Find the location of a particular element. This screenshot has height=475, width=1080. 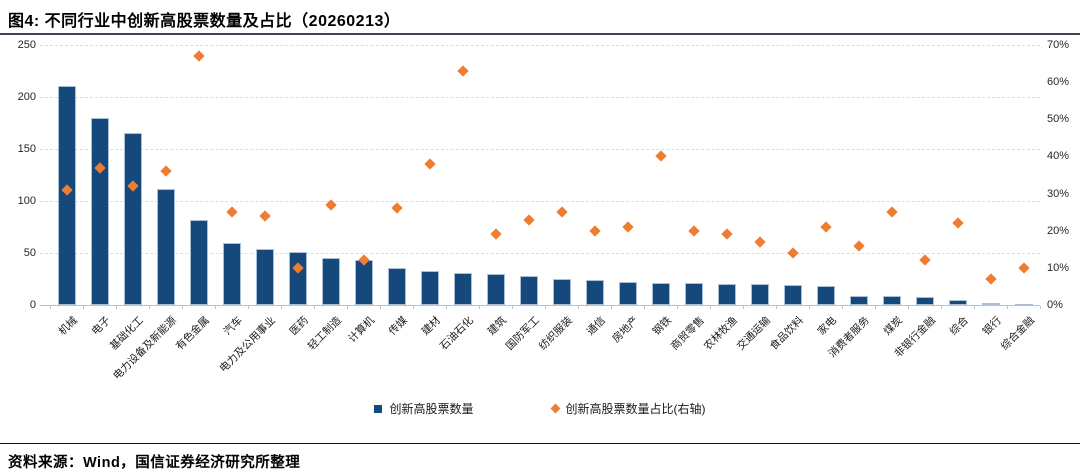

right-axis-tick-label: 60% is located at coordinates (1058, 82).